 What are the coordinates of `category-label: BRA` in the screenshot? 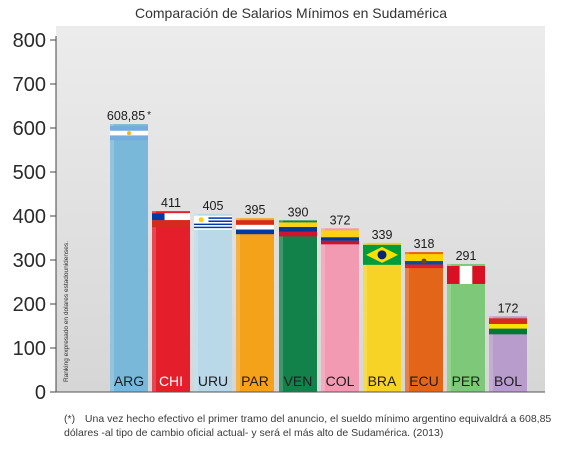 It's located at (382, 381).